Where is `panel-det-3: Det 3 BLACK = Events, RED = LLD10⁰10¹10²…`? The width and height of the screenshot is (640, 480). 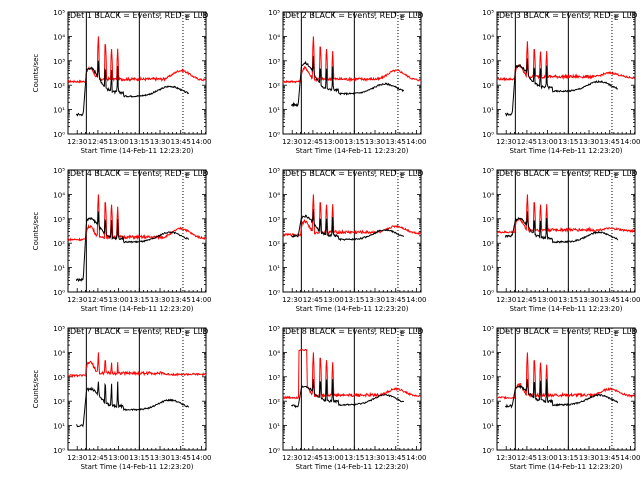 panel-det-3: Det 3 BLACK = Events, RED = LLD10⁰10¹10²… is located at coordinates (561, 82).